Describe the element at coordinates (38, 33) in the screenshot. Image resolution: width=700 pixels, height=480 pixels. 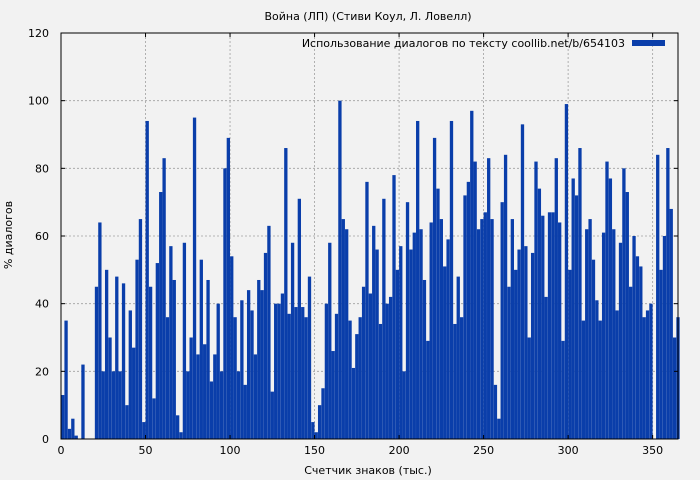
I see `y-tick-label: 120` at that location.